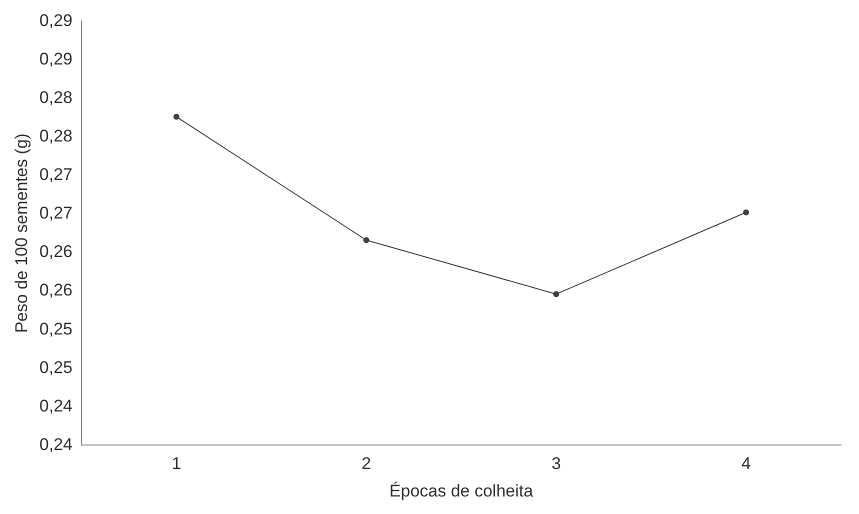 The image size is (859, 514). What do you see at coordinates (21, 233) in the screenshot?
I see `y-axis-title: Peso de 100 sementes (g)` at bounding box center [21, 233].